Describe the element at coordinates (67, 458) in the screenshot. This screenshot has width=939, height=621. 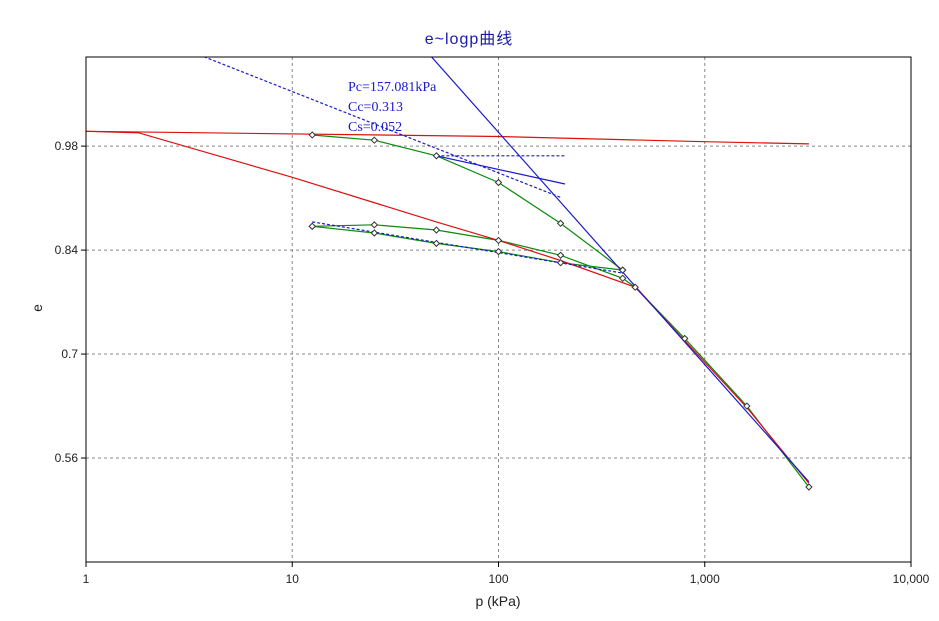
I see `y-tick-label: 0.56` at that location.